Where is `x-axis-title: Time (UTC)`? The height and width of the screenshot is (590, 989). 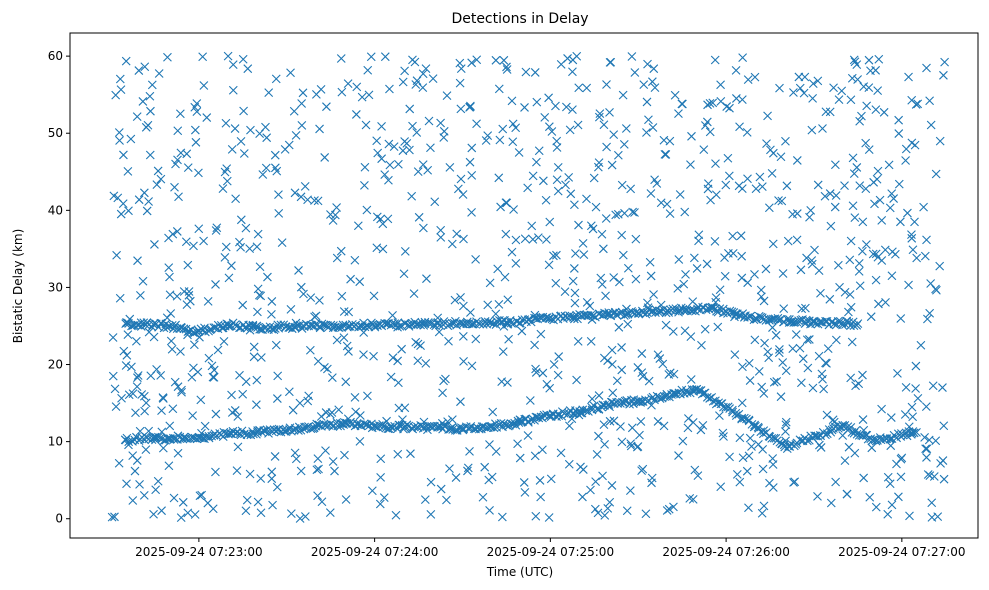
x-axis-title: Time (UTC) is located at coordinates (519, 572).